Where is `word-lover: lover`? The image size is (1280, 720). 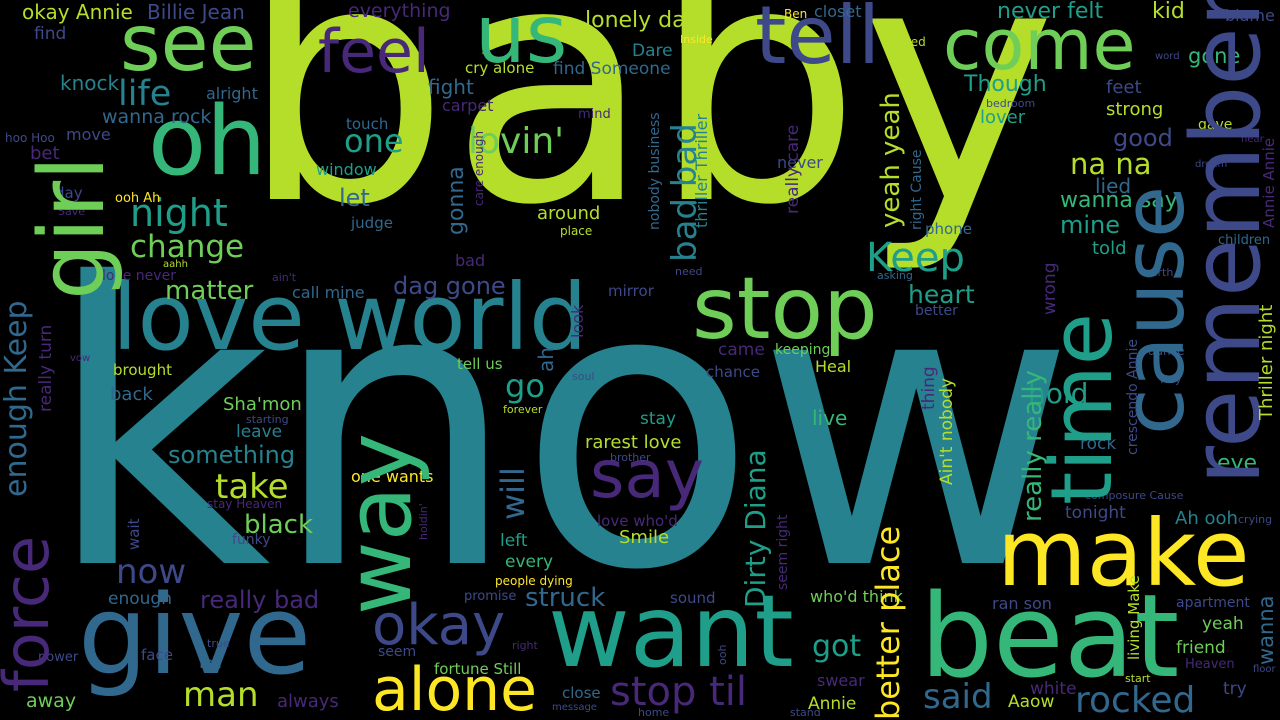 word-lover: lover is located at coordinates (1003, 117).